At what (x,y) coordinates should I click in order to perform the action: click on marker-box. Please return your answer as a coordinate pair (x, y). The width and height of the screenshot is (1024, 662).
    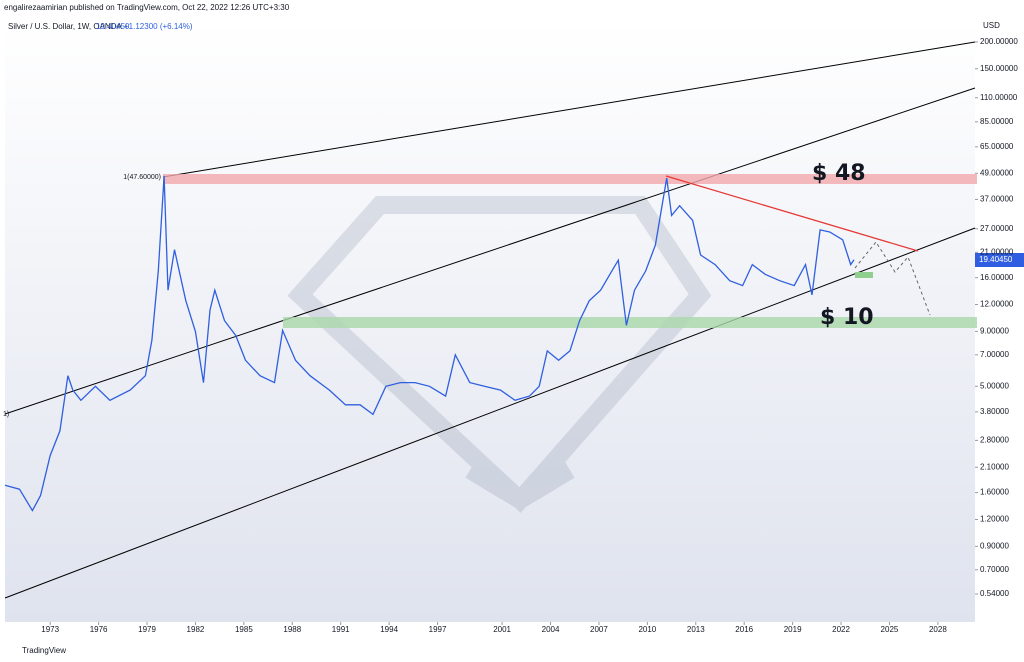
    Looking at the image, I should click on (864, 275).